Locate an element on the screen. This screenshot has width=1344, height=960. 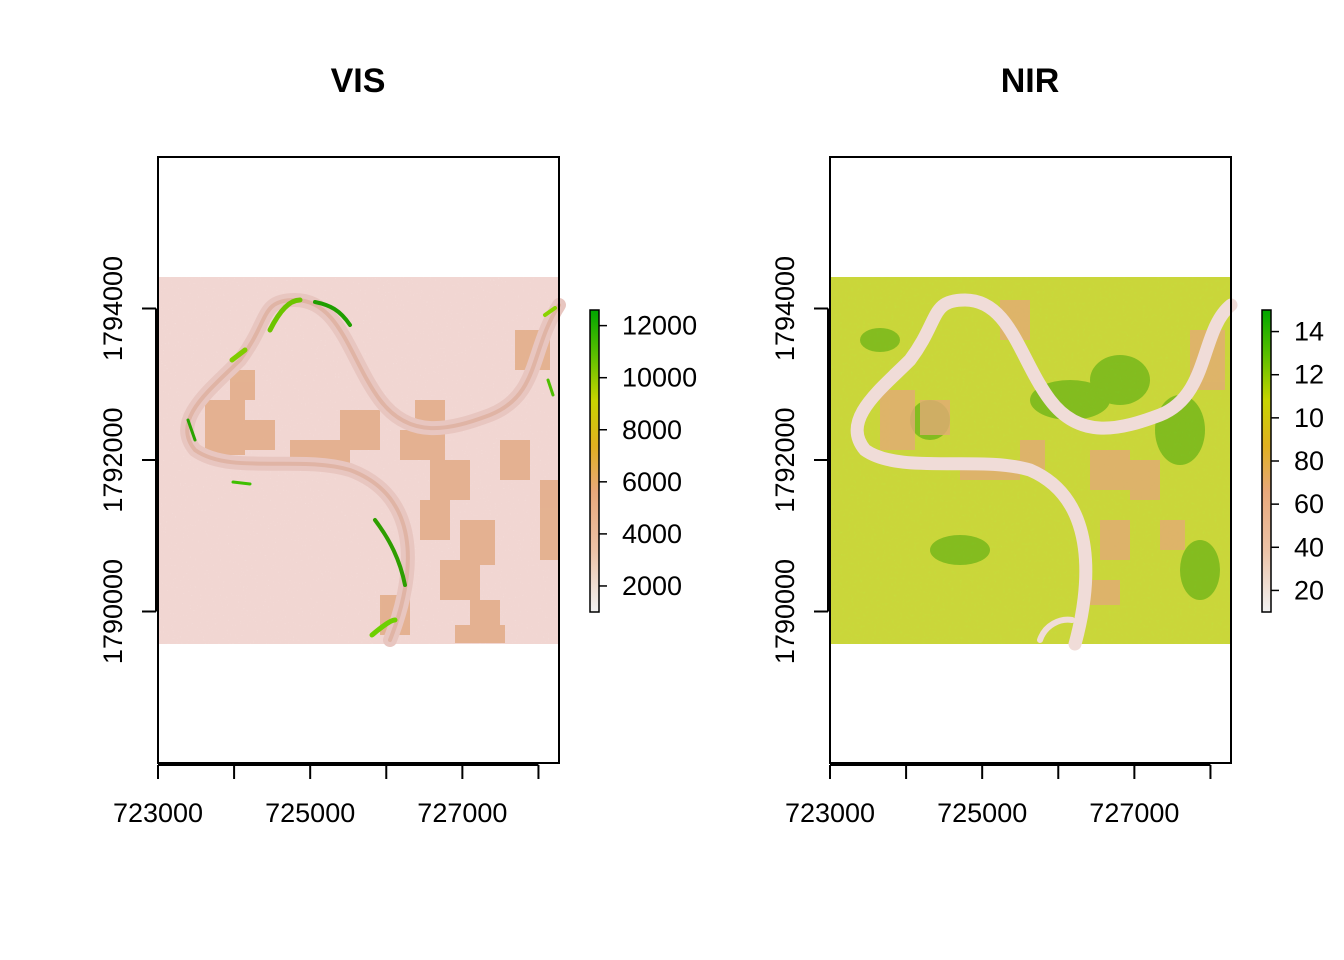
nir-legend-label: 12 is located at coordinates (1309, 375).